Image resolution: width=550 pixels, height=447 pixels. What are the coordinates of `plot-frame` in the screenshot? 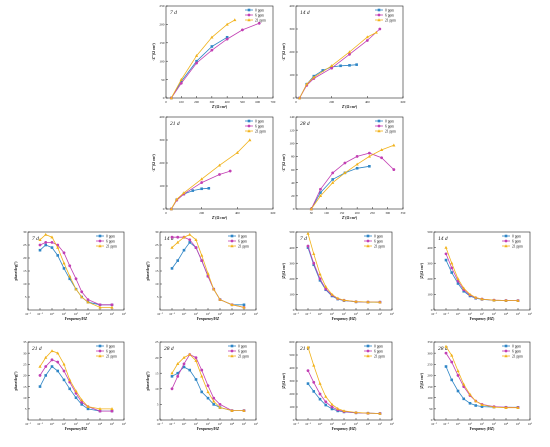 It's located at (349, 163).